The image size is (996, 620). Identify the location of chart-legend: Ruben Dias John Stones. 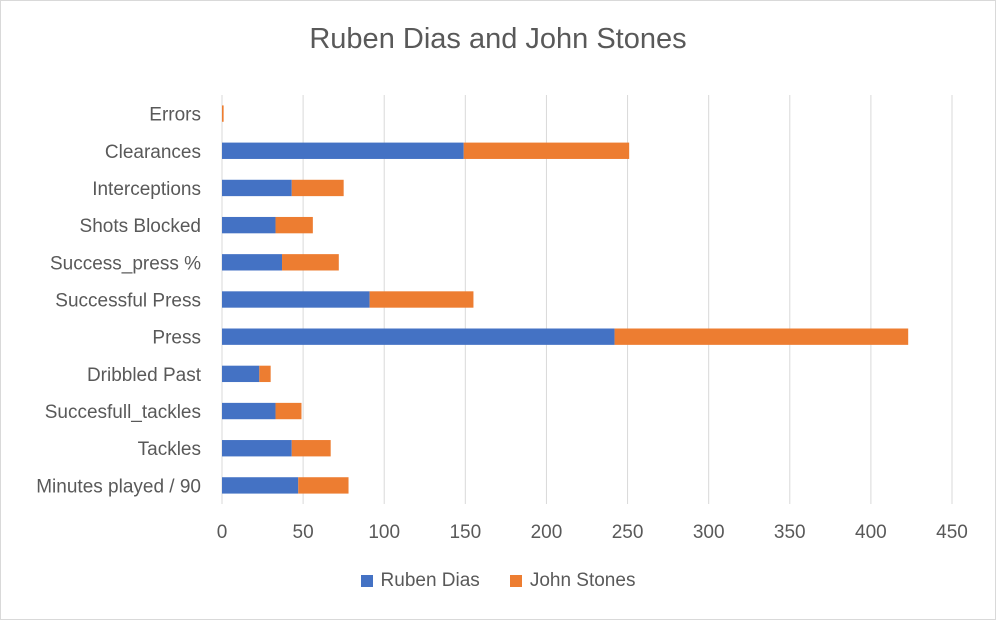
(498, 581).